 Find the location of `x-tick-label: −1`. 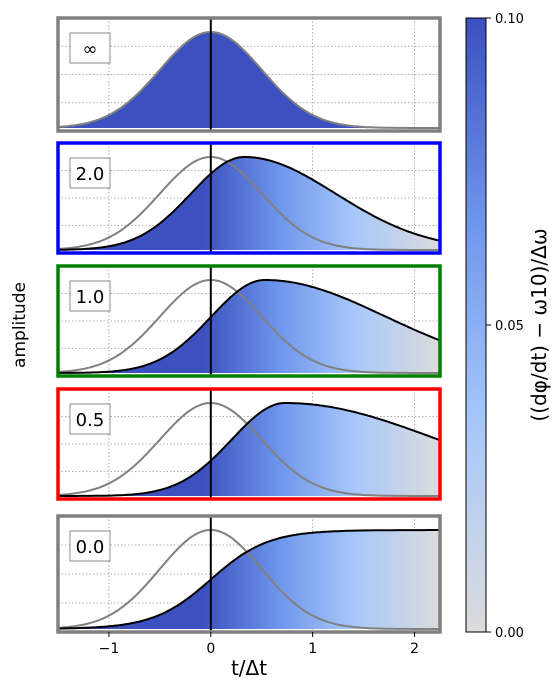

x-tick-label: −1 is located at coordinates (109, 649).